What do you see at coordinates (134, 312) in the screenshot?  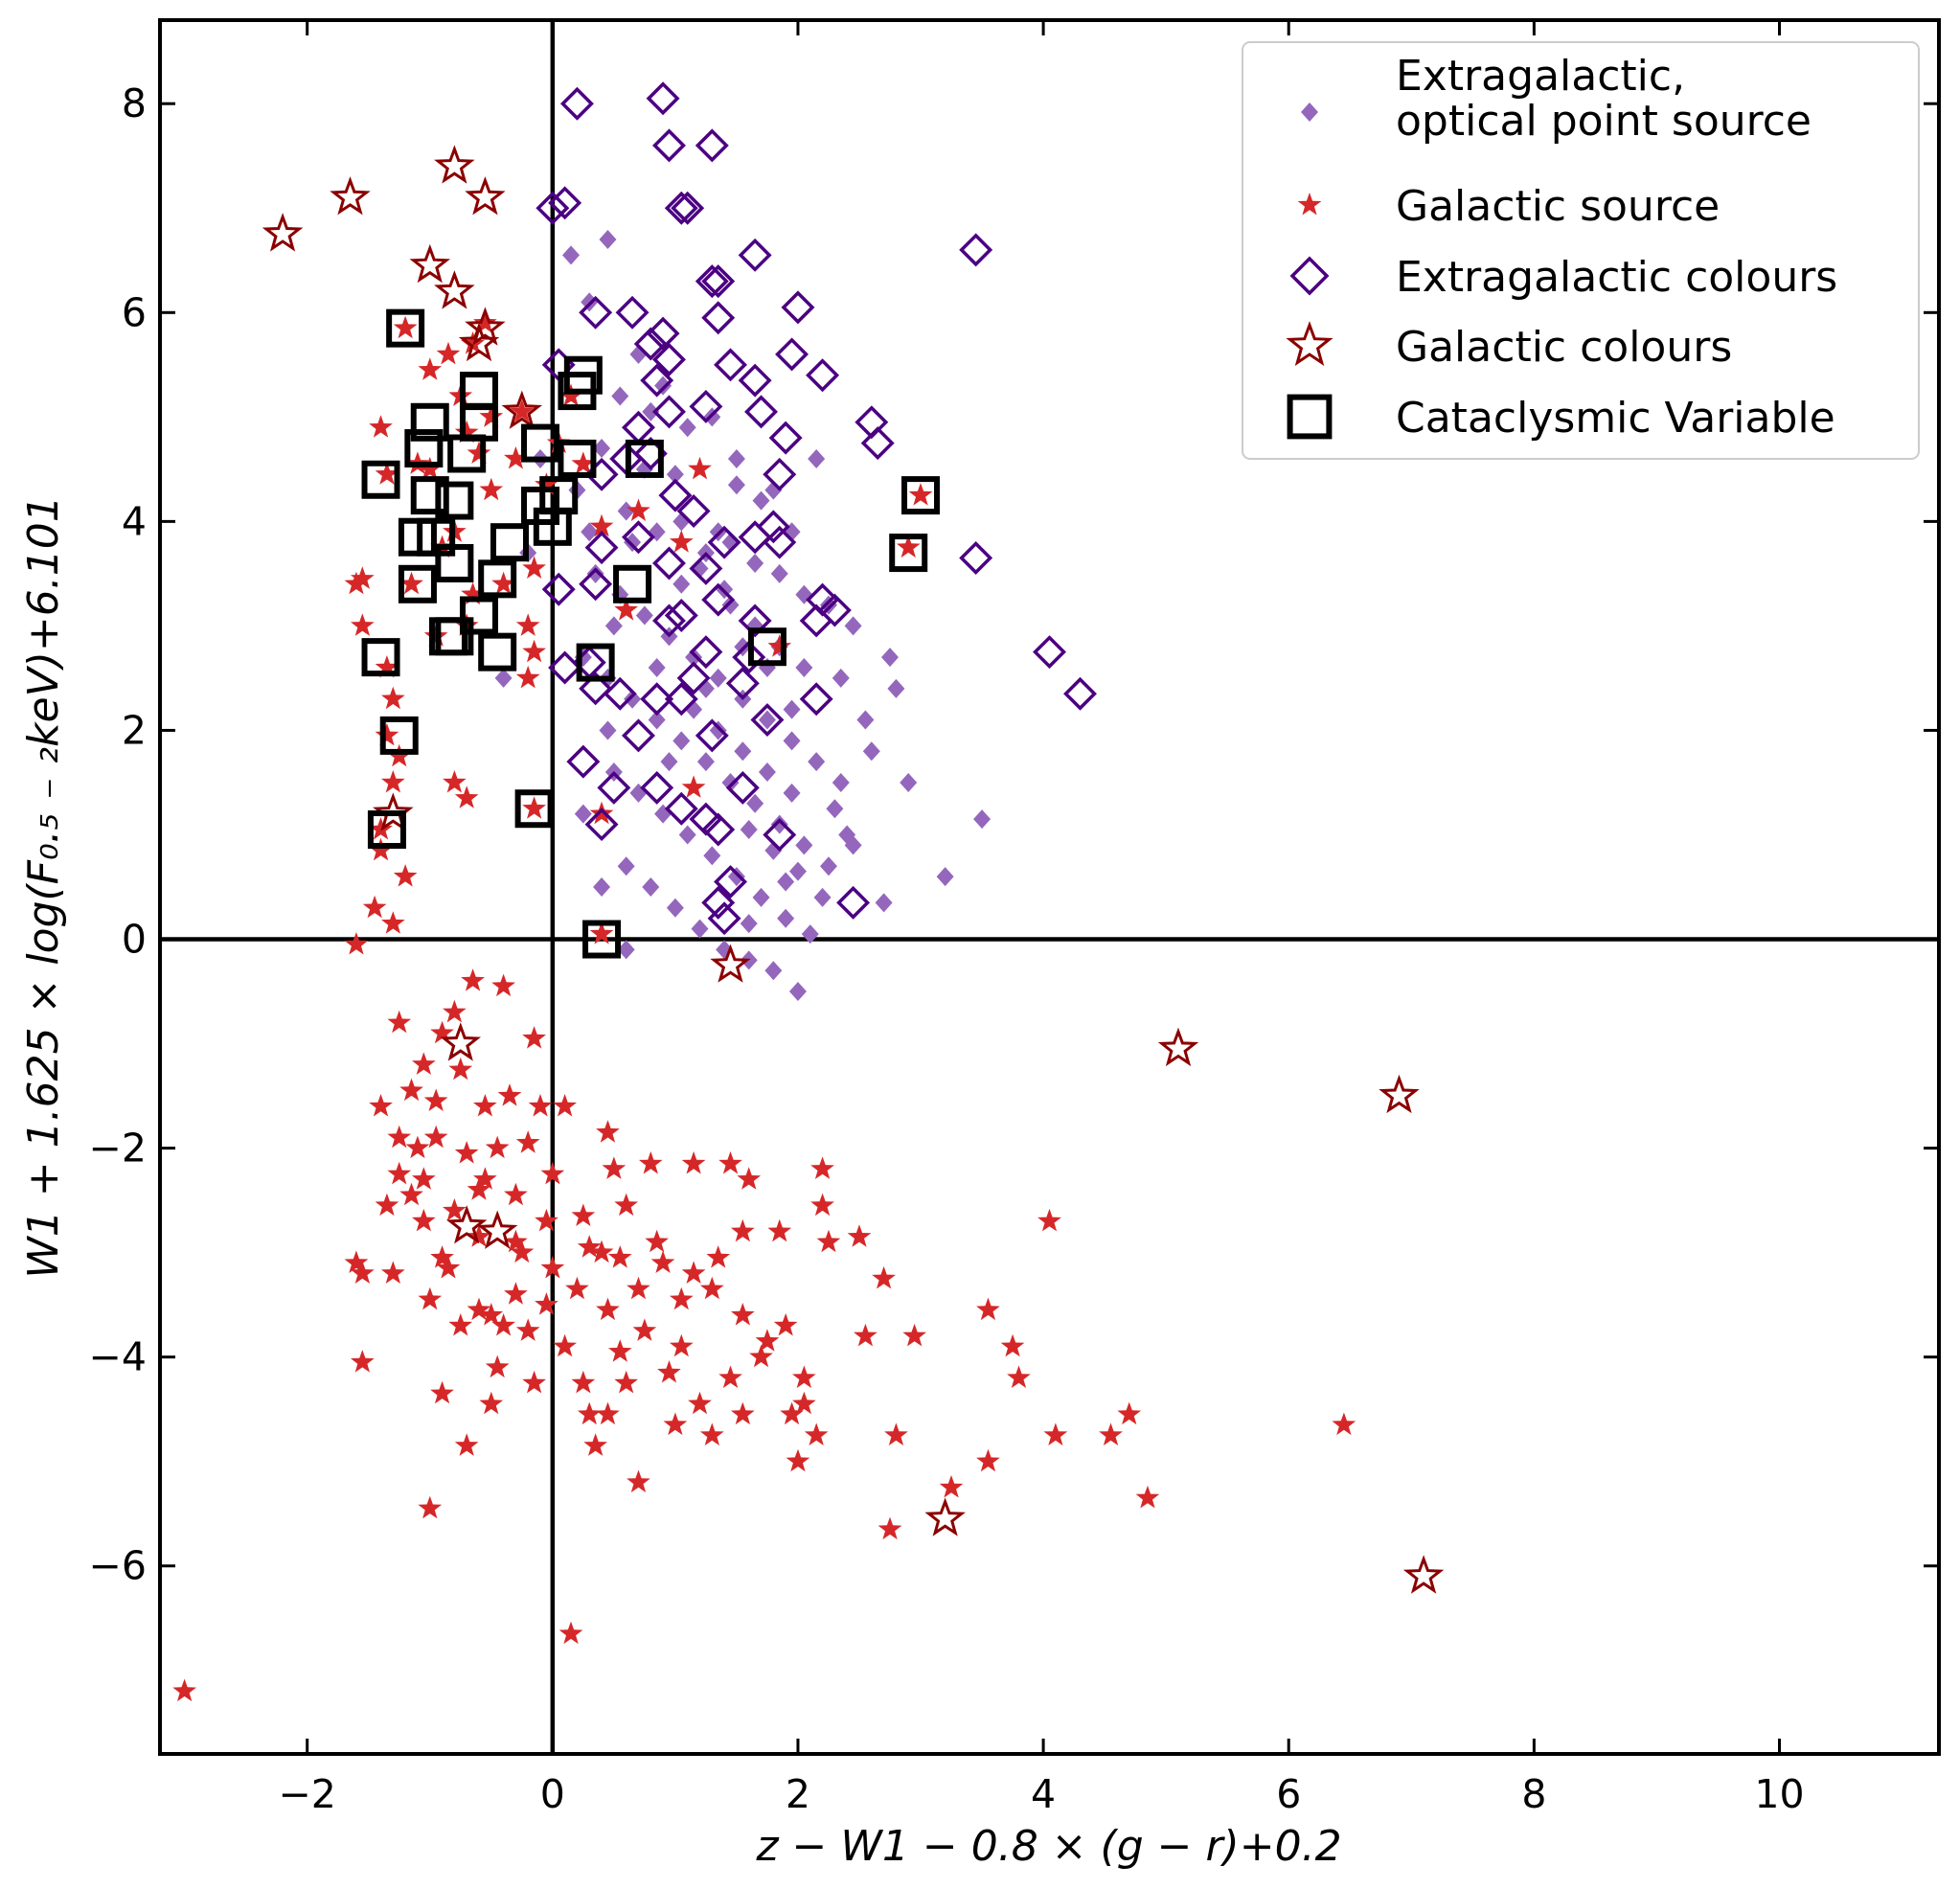 I see `y-tick-label: 6` at bounding box center [134, 312].